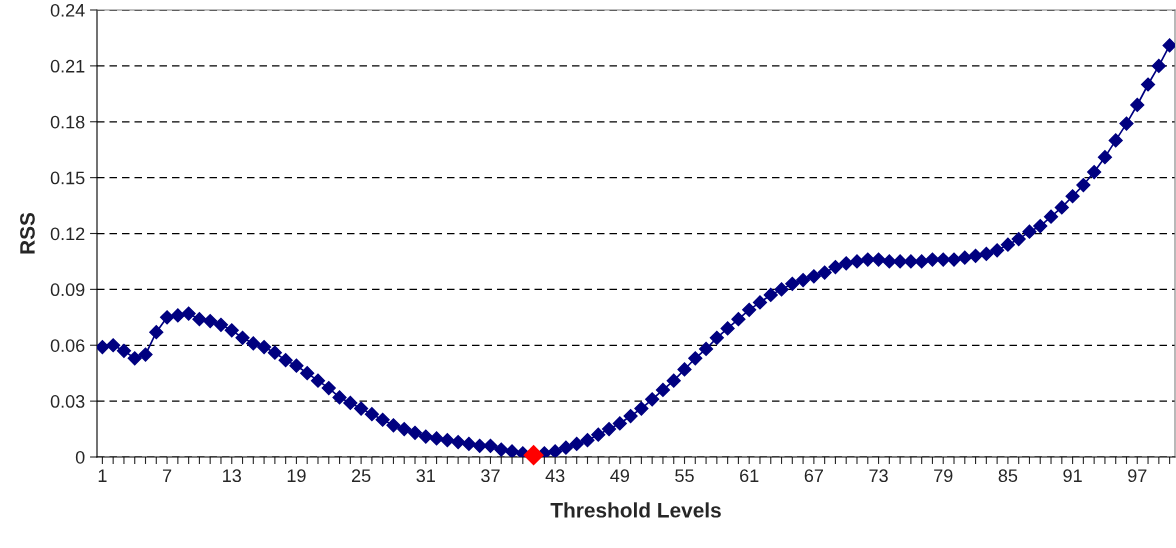  I want to click on y-tick-label: 0.24, so click(67, 10).